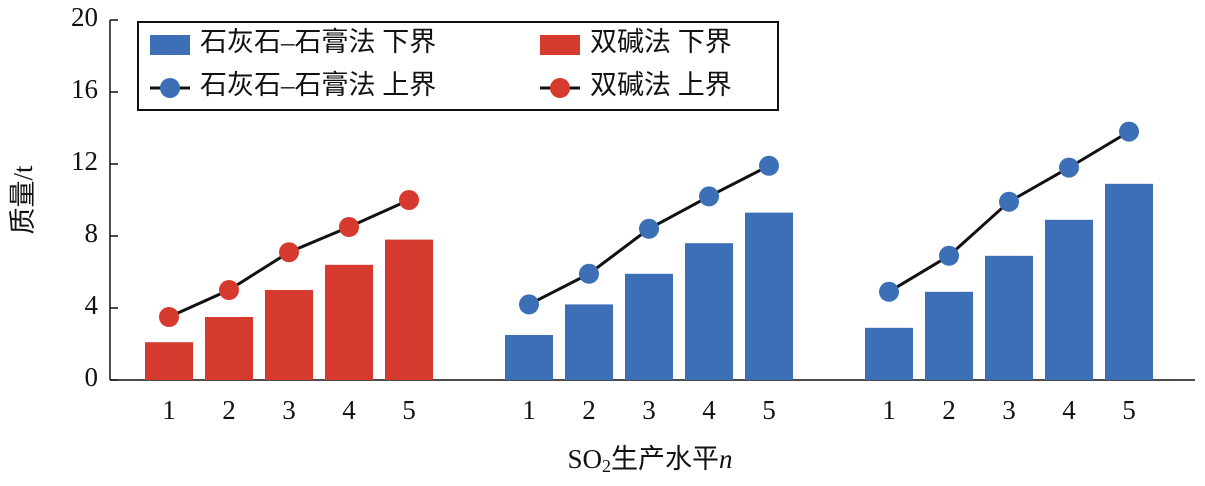  What do you see at coordinates (318, 85) in the screenshot?
I see `legend-label: 石灰石–石膏法 上界` at bounding box center [318, 85].